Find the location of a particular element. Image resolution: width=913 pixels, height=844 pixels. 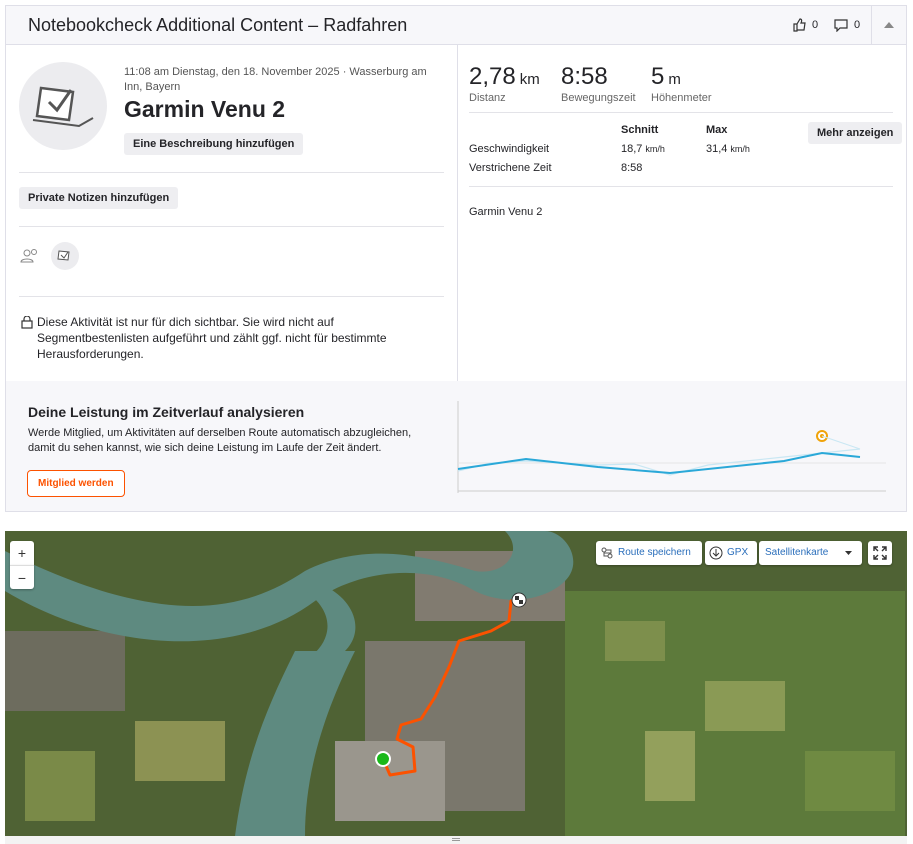

save-route-label: Route speichern is located at coordinates (654, 552).